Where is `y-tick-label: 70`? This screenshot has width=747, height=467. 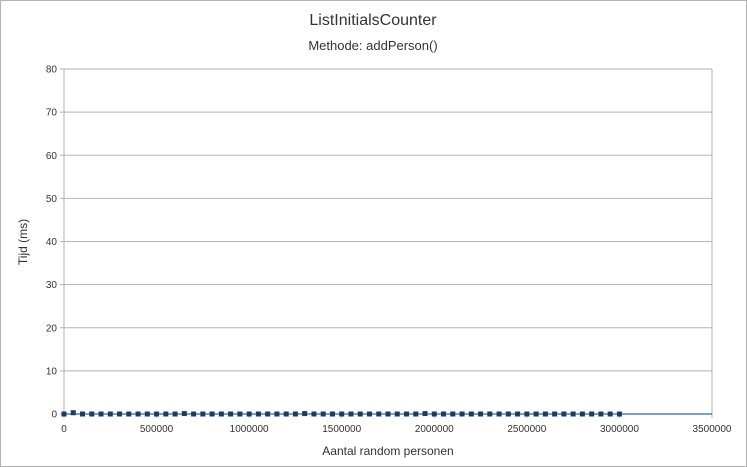
y-tick-label: 70 is located at coordinates (52, 113).